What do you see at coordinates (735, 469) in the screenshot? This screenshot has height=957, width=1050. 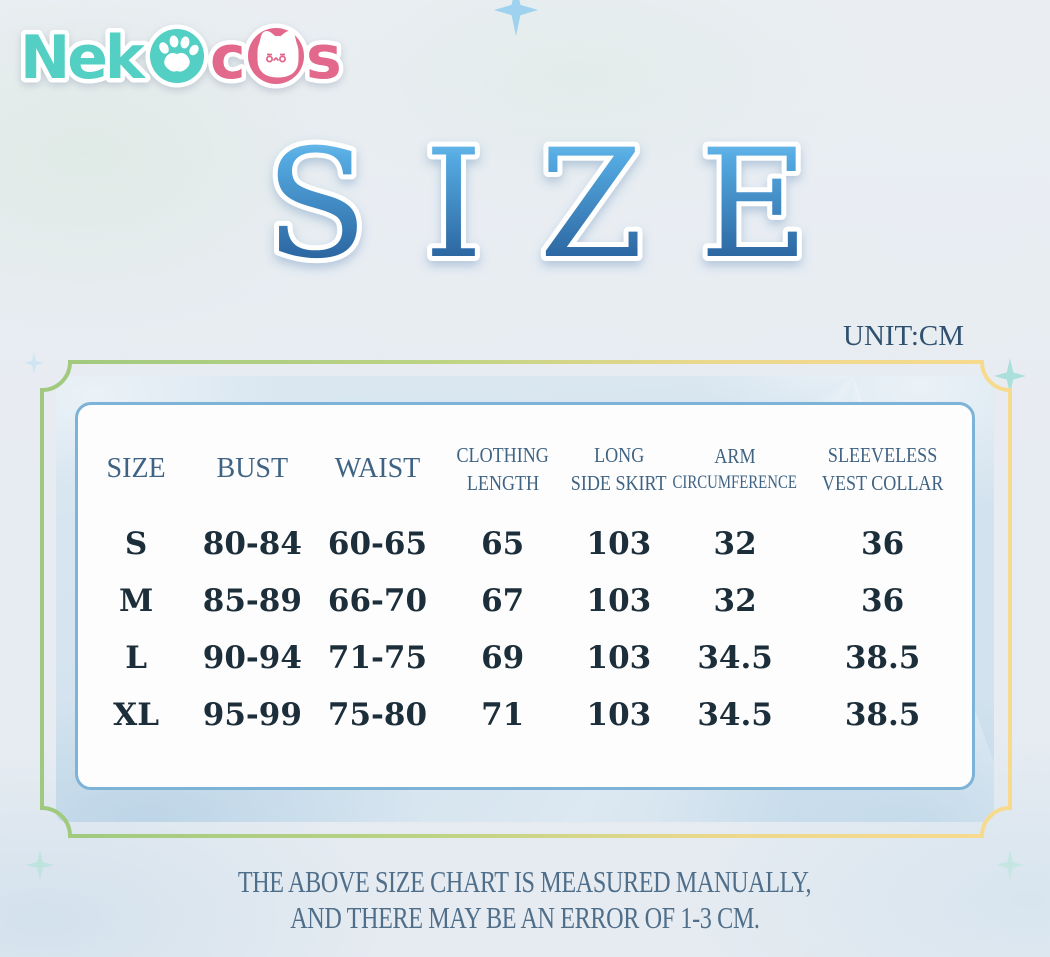 I see `column-header-arm-circumference: ARM CIRCUMFERENCE` at bounding box center [735, 469].